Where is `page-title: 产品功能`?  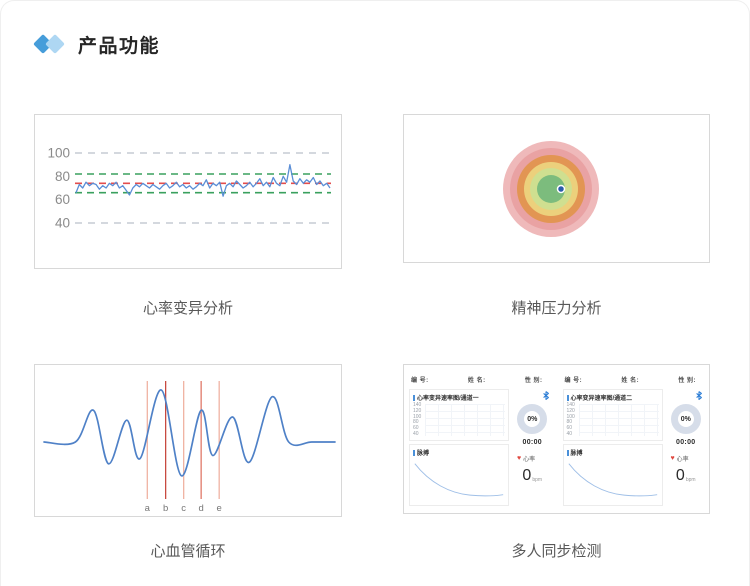
page-title: 产品功能 is located at coordinates (119, 46).